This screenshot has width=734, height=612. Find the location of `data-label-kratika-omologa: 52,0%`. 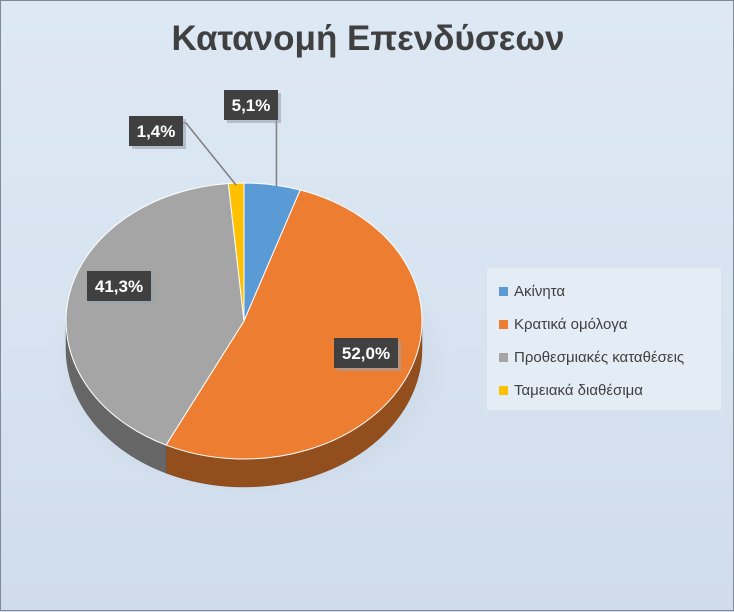

data-label-kratika-omologa: 52,0% is located at coordinates (366, 353).